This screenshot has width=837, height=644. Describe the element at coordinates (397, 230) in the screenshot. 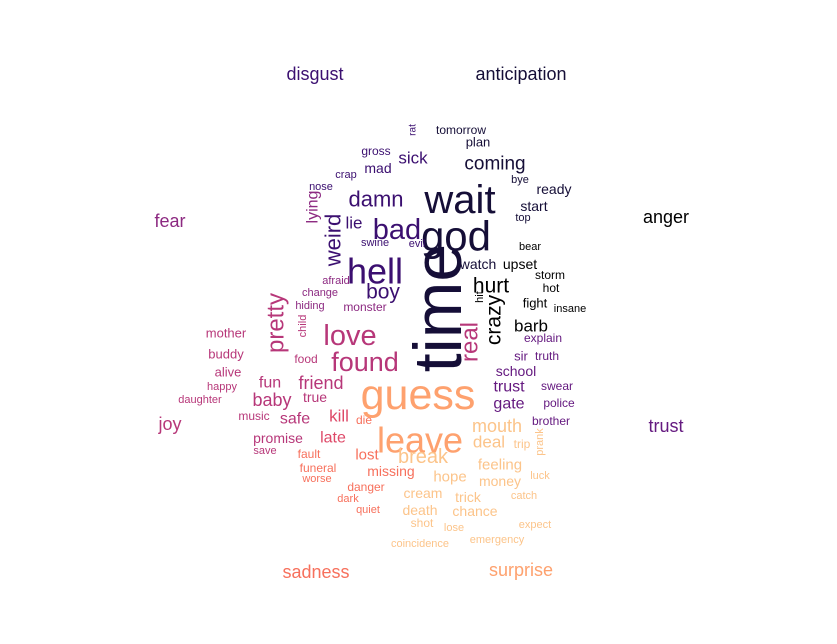

I see `cloud-word-bad: bad` at that location.